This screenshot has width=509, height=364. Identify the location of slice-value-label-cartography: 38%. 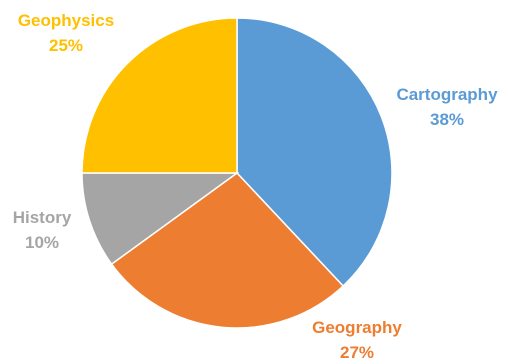
(447, 119).